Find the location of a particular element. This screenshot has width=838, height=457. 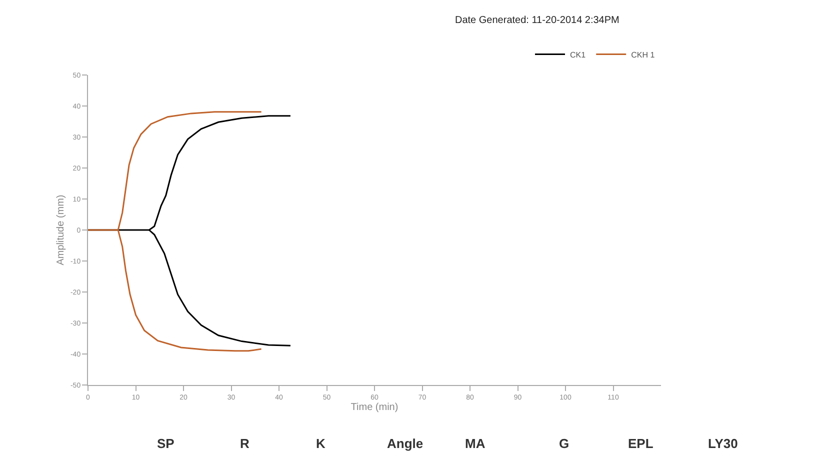

text: EPL is located at coordinates (641, 443).